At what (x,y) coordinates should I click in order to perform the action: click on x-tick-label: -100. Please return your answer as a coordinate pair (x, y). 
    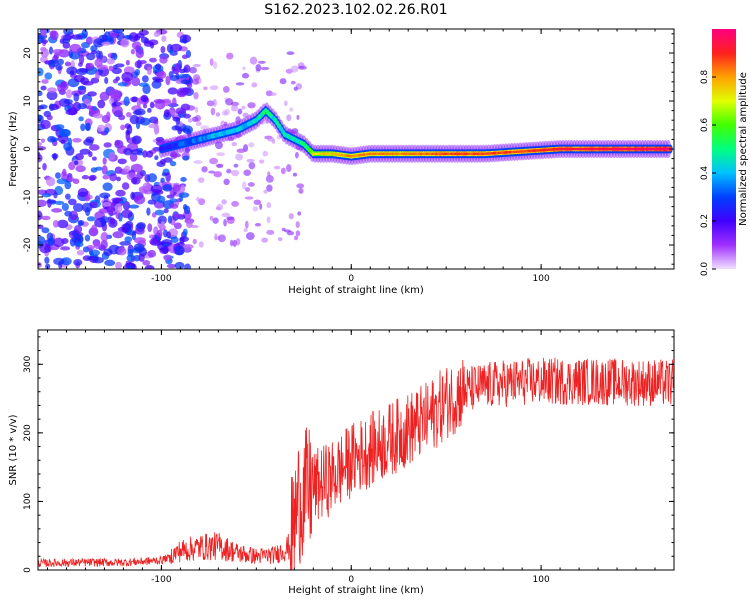
    Looking at the image, I should click on (161, 279).